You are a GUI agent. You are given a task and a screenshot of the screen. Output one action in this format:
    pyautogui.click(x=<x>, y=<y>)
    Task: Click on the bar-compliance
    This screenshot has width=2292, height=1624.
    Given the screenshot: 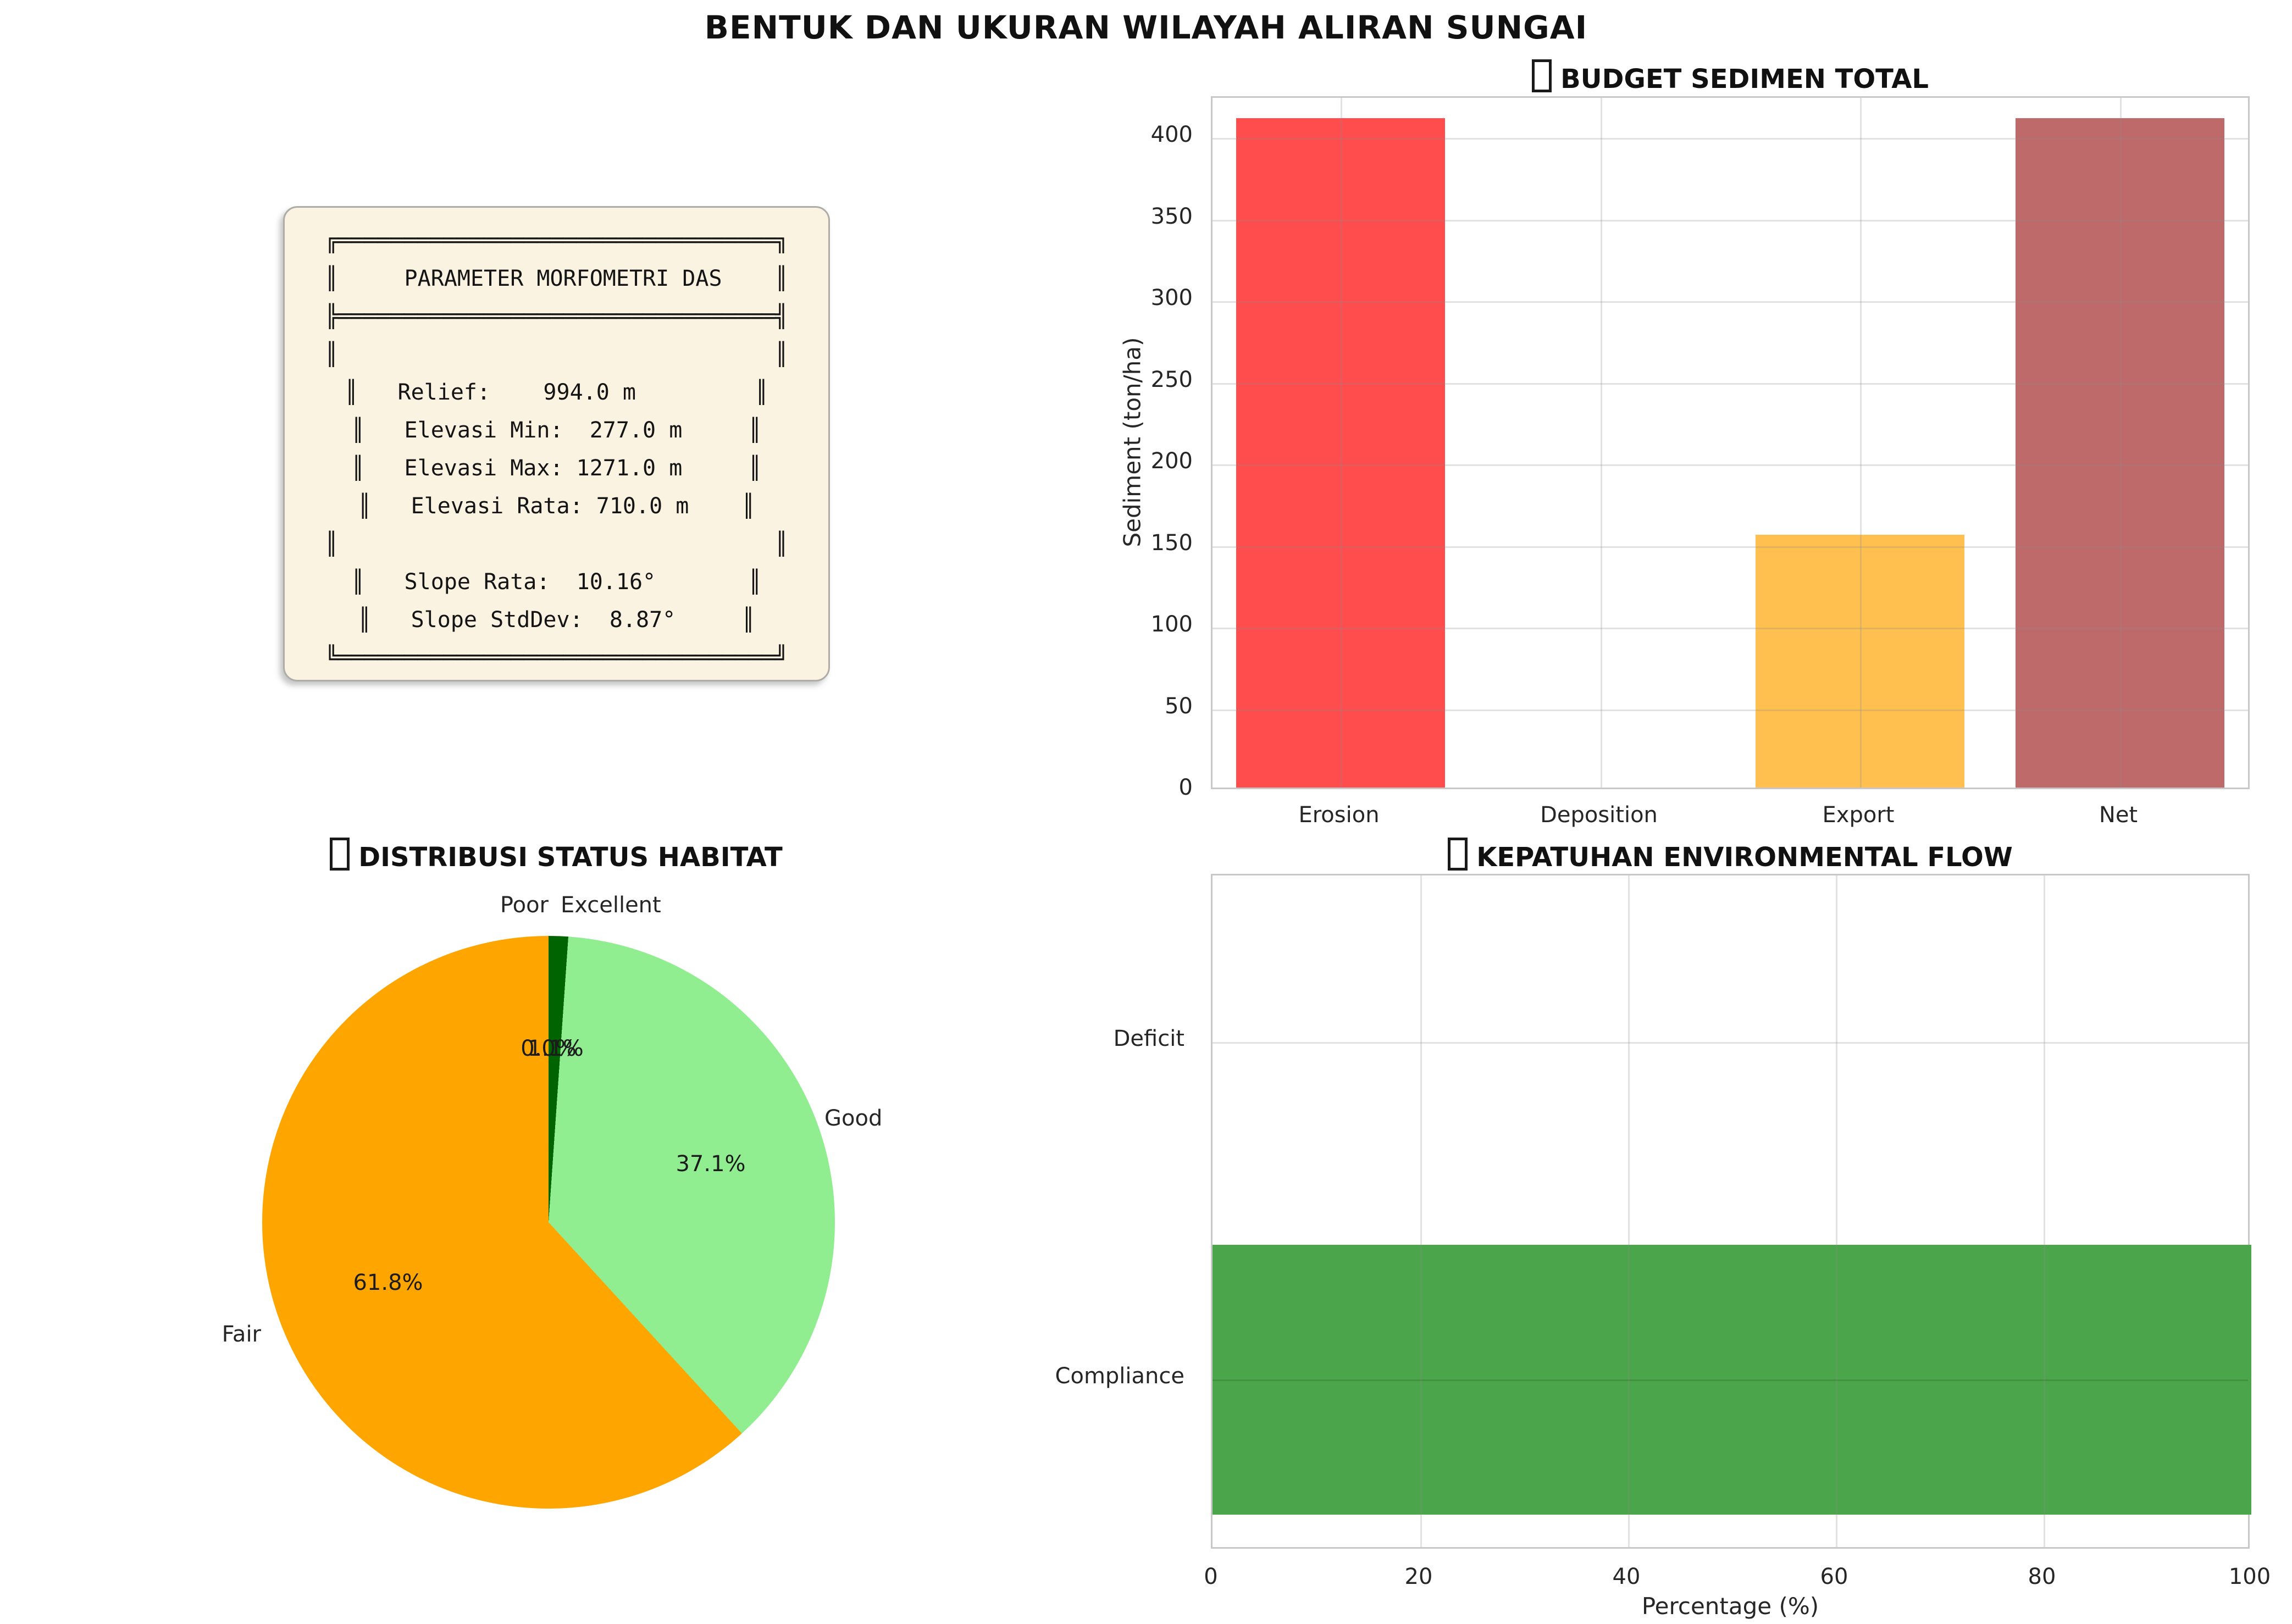 What is the action you would take?
    pyautogui.click(x=1732, y=1380)
    